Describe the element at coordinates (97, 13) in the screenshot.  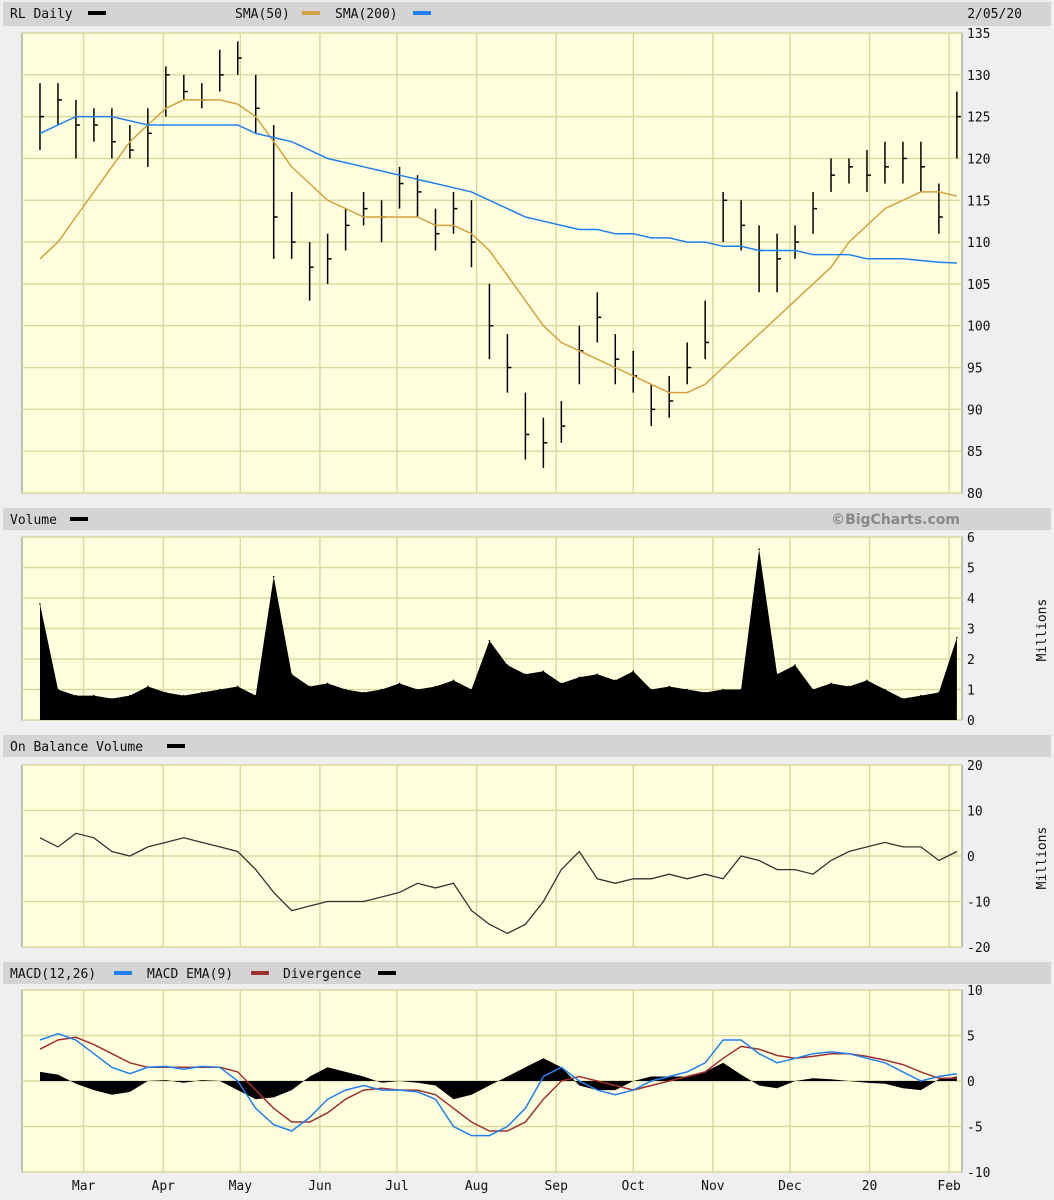
I see `price-legend-swatch` at that location.